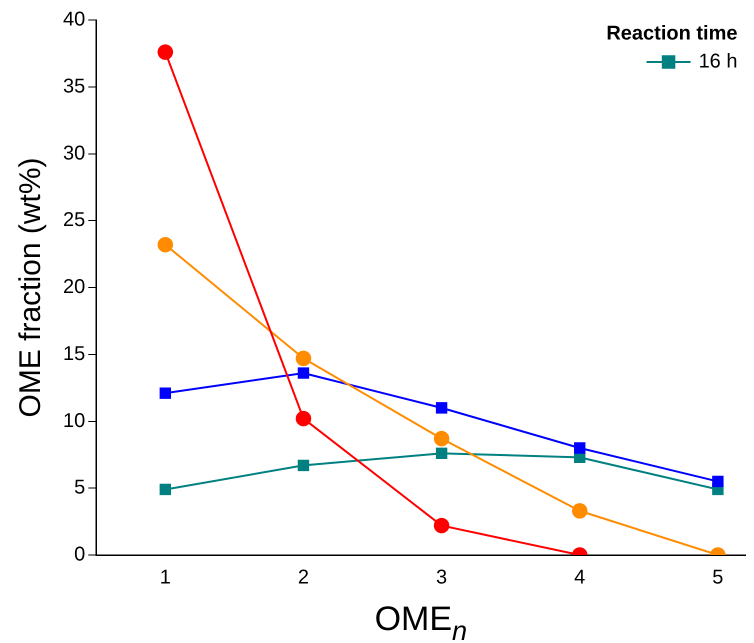 The width and height of the screenshot is (754, 643). I want to click on x-tick-label: 2, so click(304, 577).